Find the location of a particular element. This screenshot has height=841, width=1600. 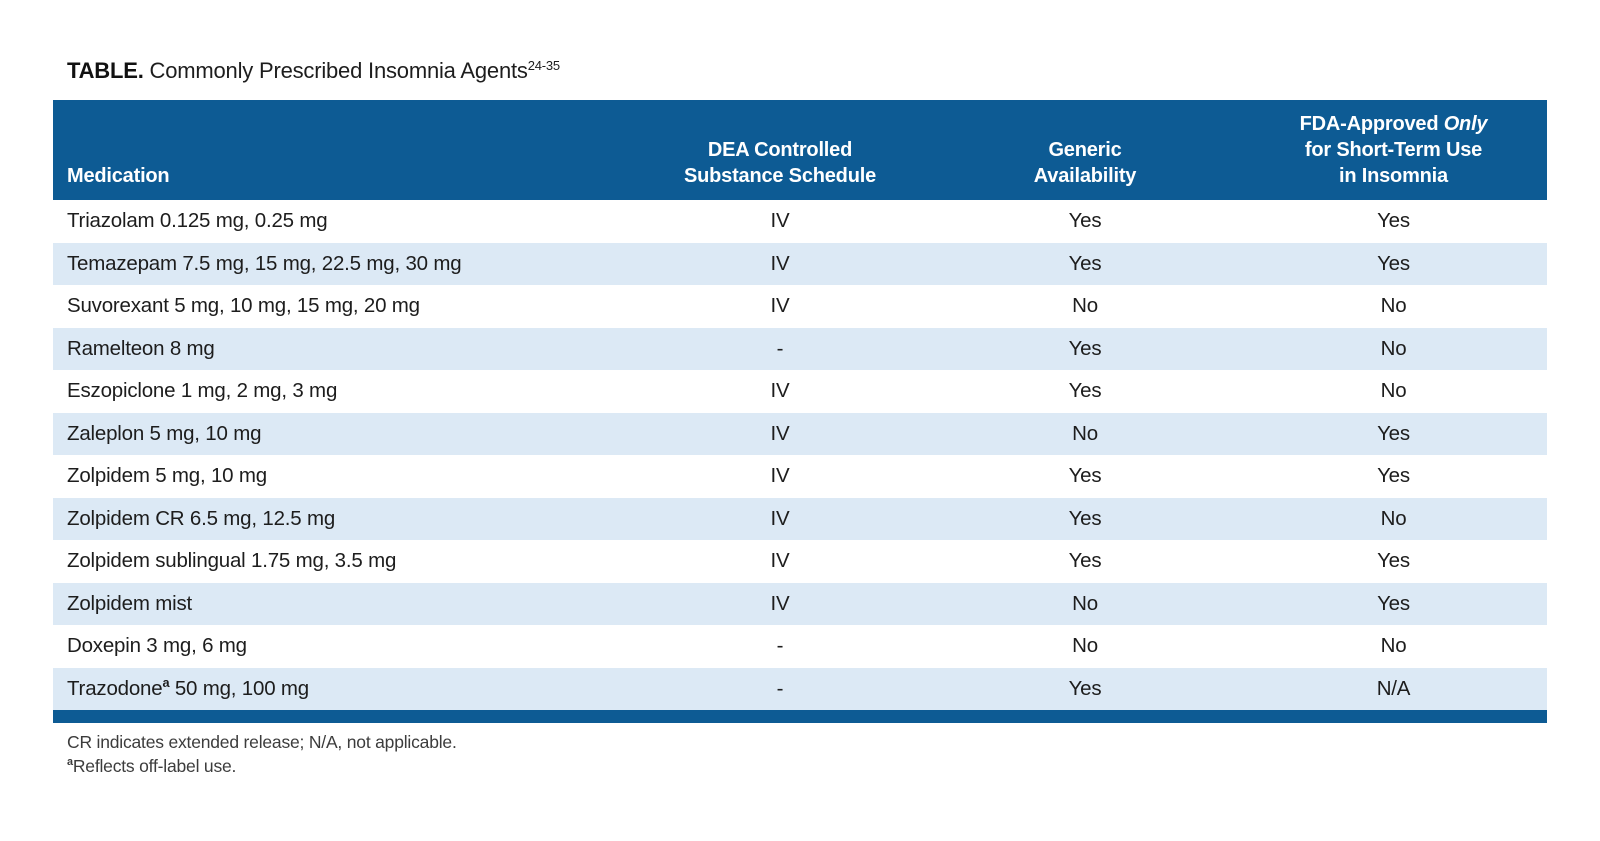

table-title-label: TABLE. is located at coordinates (105, 70).